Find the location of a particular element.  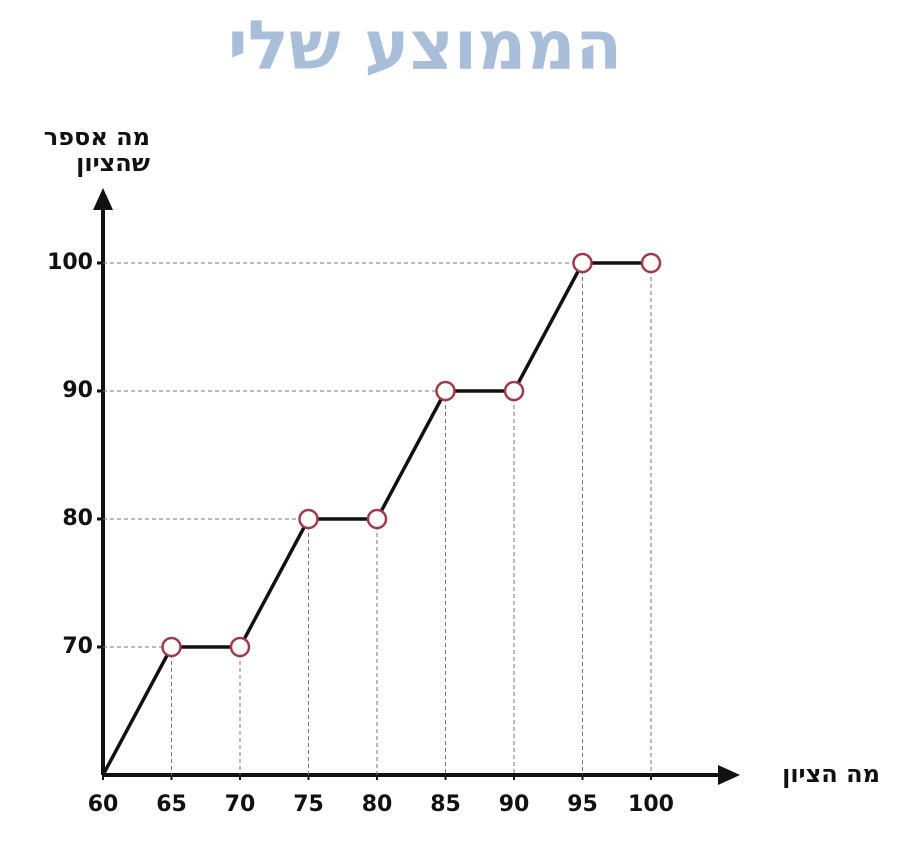

x-tick-label: 90 is located at coordinates (514, 804).